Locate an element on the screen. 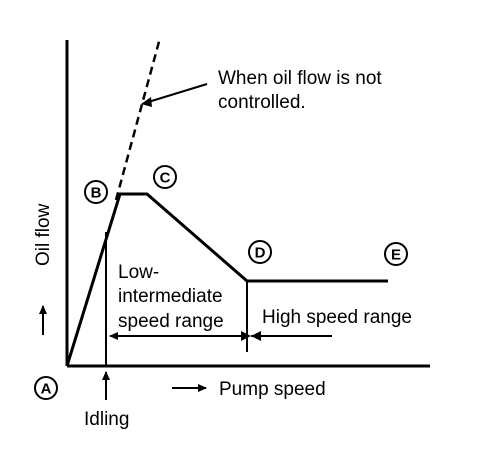 This screenshot has height=458, width=480. point-e-circle is located at coordinates (396, 254).